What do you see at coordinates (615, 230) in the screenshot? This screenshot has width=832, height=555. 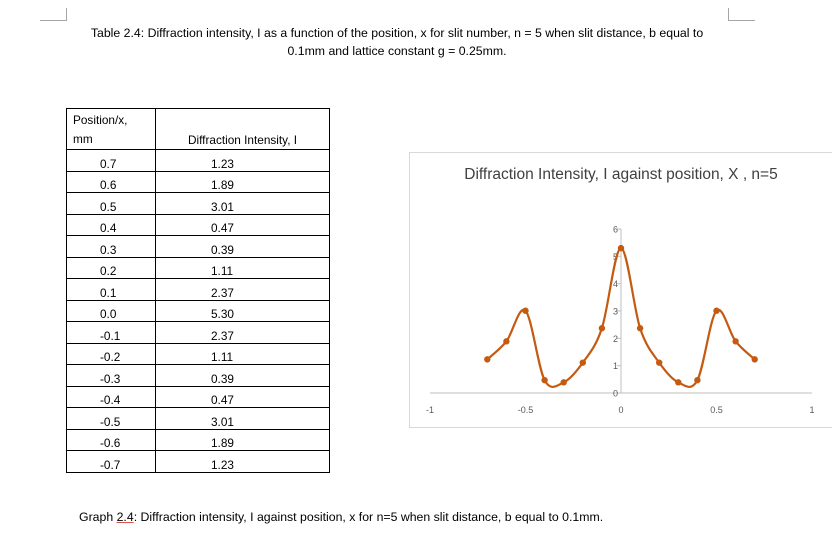 I see `y-tick-label: 6` at bounding box center [615, 230].